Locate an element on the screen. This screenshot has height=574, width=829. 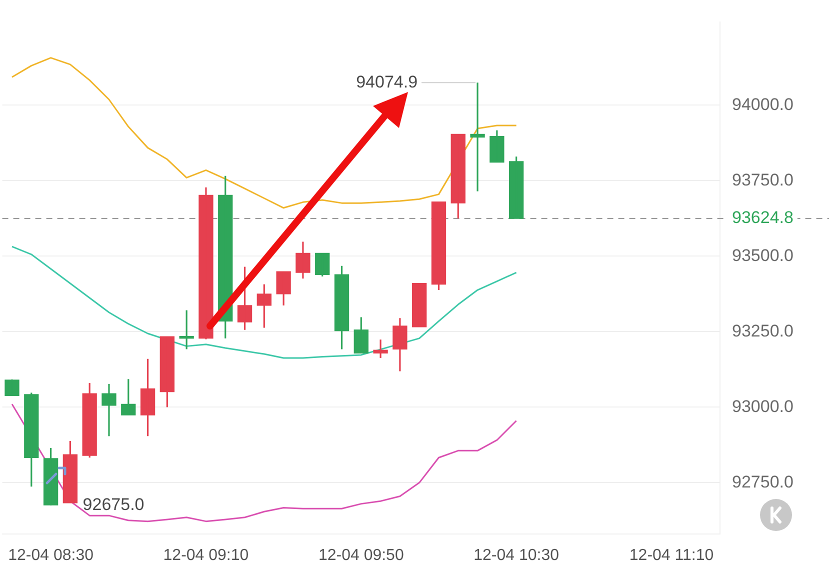
x-tick-label: 12-04 08:30 is located at coordinates (51, 555).